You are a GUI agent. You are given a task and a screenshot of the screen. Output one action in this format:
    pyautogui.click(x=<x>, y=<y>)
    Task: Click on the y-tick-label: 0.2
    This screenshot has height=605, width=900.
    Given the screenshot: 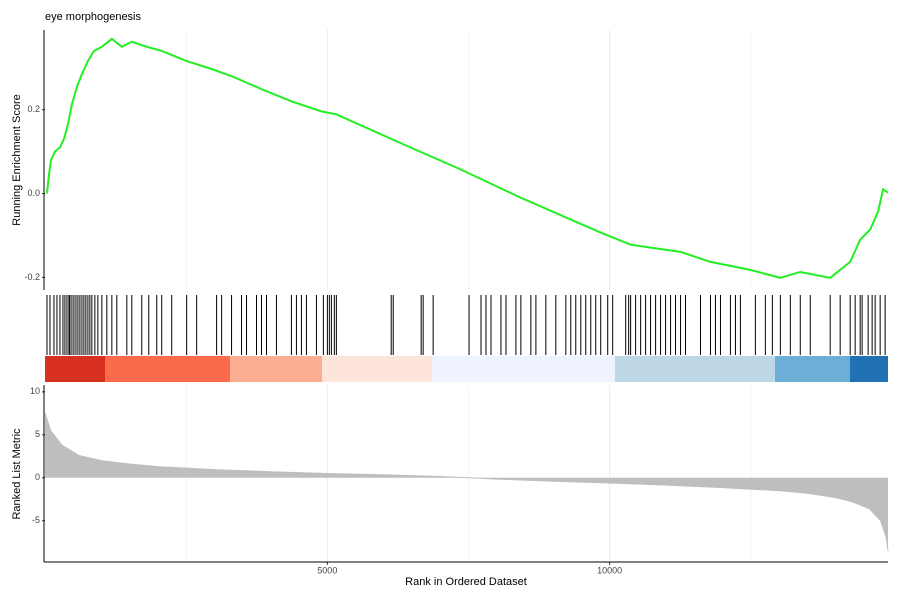 What is the action you would take?
    pyautogui.click(x=33, y=109)
    